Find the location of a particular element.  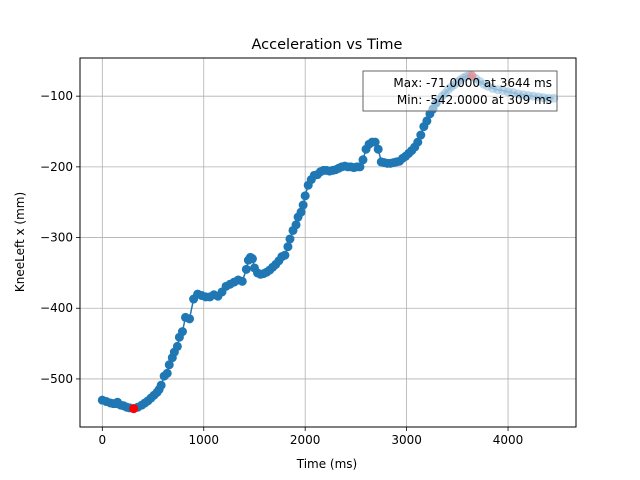

annotation-box is located at coordinates (460, 91).